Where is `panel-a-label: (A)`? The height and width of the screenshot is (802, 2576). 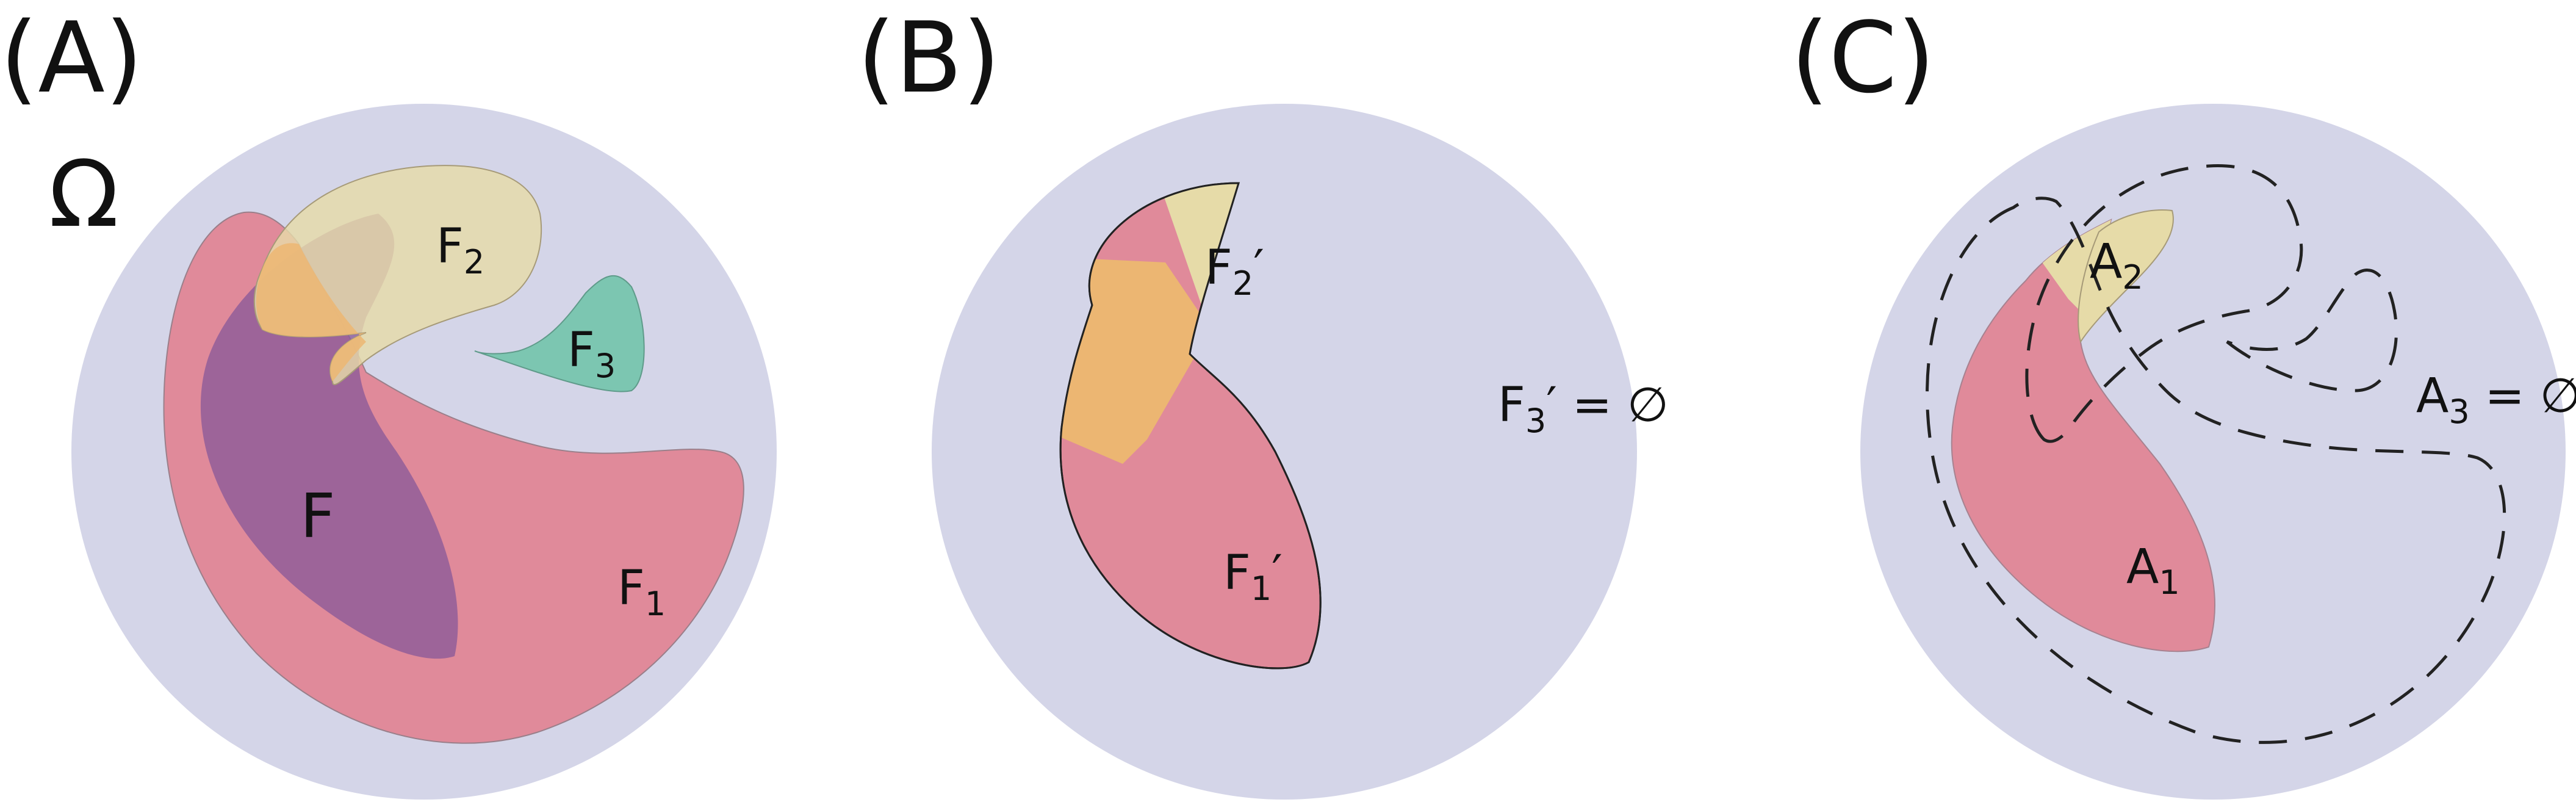
panel-a-label: (A) is located at coordinates (71, 58).